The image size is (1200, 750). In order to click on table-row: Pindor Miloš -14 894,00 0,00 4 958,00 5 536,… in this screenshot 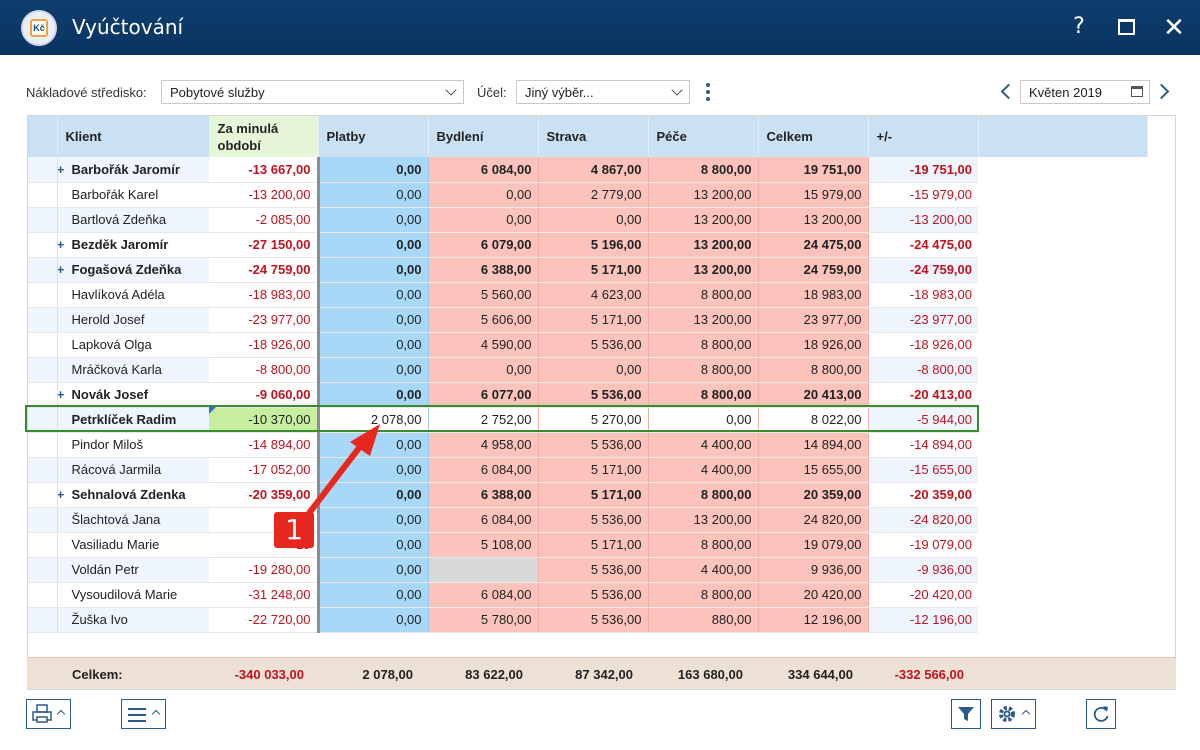, I will do `click(587, 445)`.